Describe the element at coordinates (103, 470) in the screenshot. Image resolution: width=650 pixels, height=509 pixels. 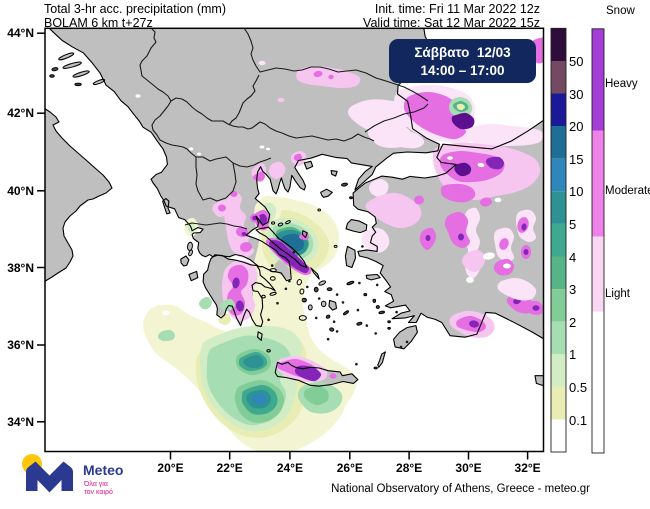
I see `svg-text: Meteo` at that location.